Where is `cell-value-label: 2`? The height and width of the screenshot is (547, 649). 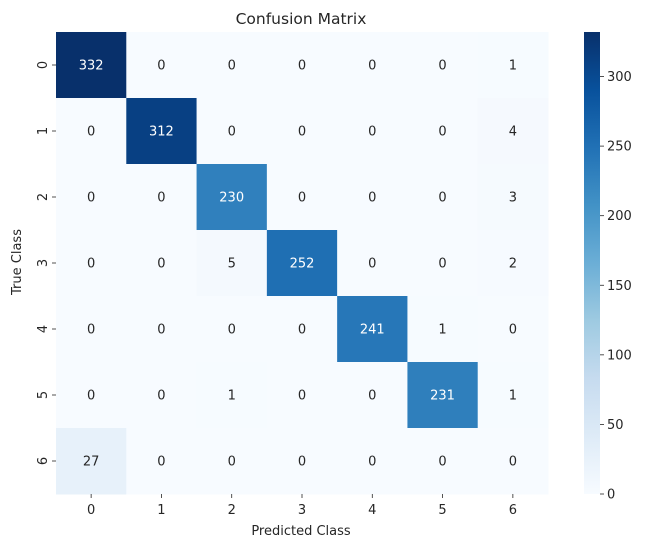
cell-value-label: 2 is located at coordinates (513, 264).